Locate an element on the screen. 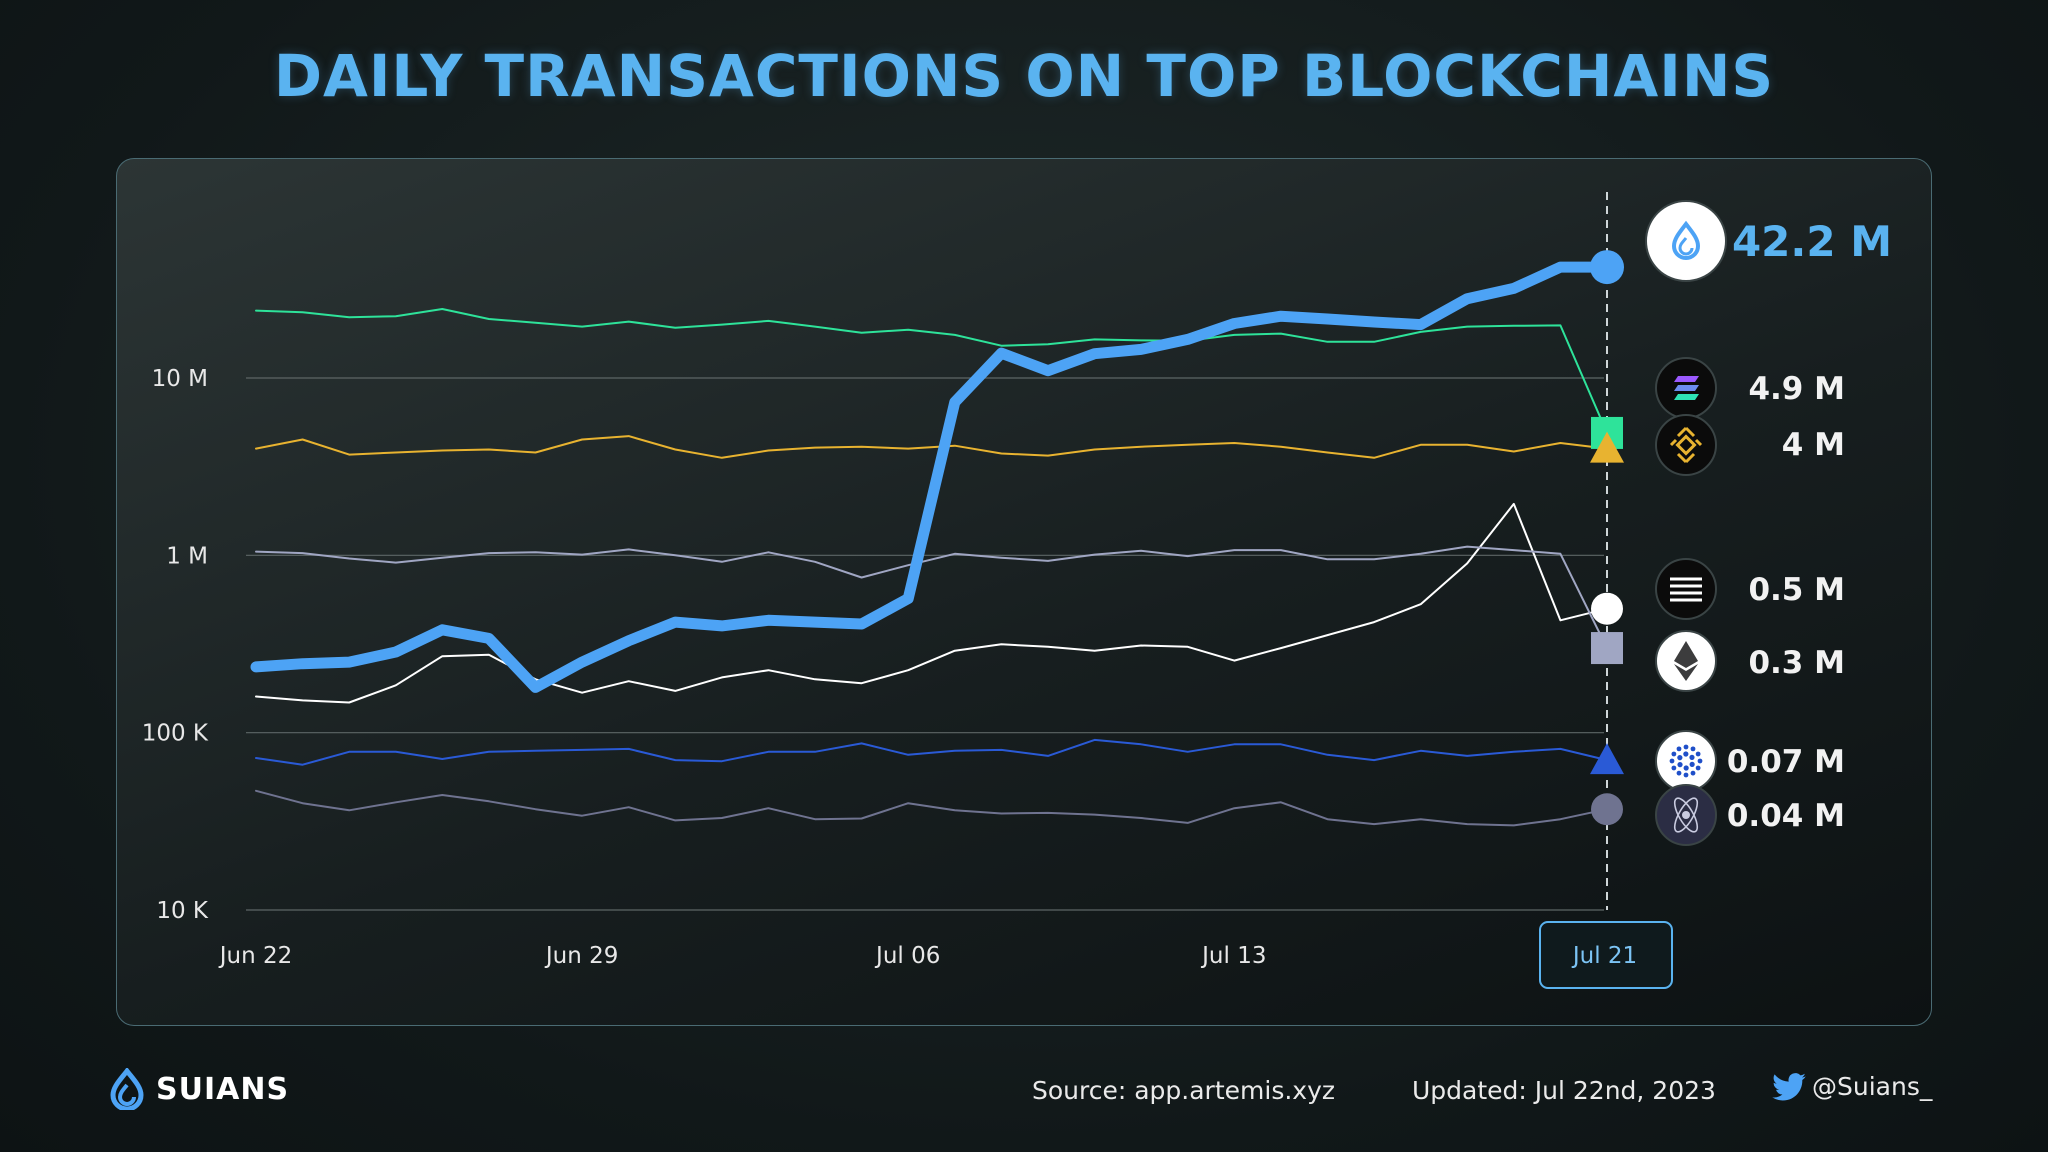 The height and width of the screenshot is (1152, 2048). x-tick-label: Jul 06 is located at coordinates (907, 956).